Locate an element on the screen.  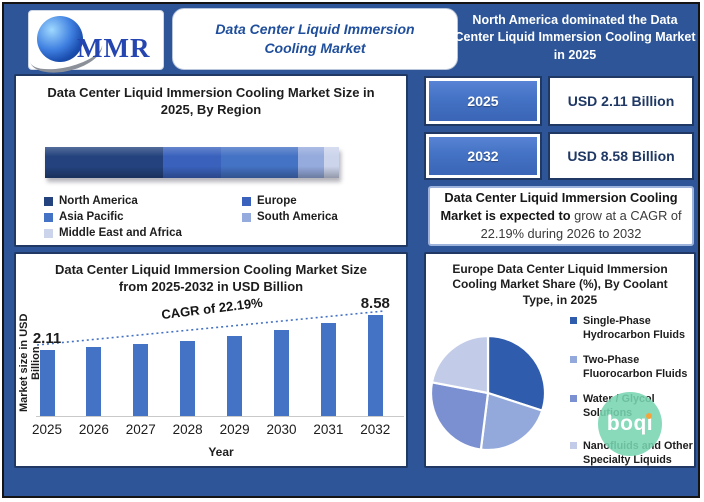
year-badge-2032: 2032 is located at coordinates (483, 156).